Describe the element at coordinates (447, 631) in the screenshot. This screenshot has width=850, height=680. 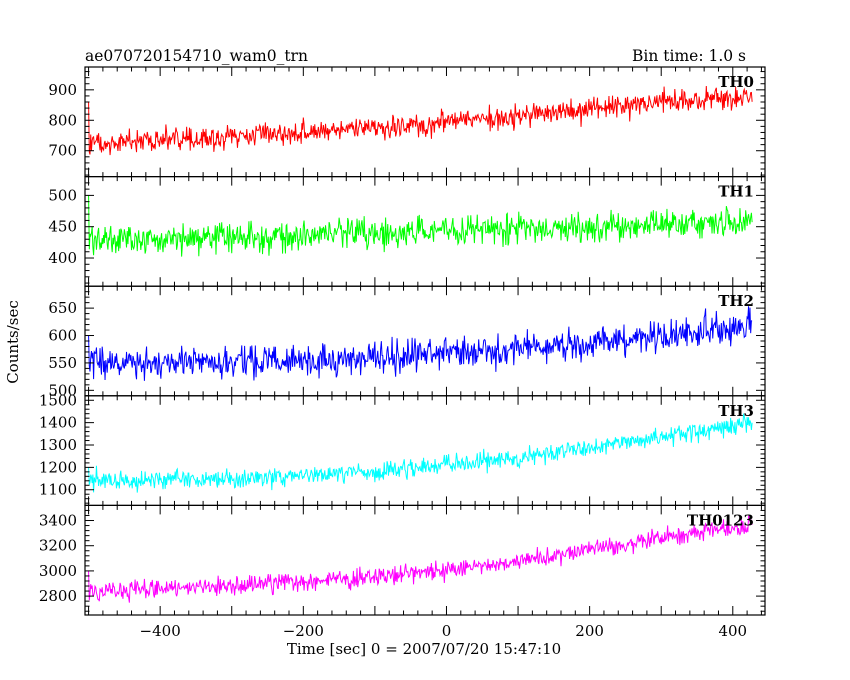
I see `x-tick-label: 0` at that location.